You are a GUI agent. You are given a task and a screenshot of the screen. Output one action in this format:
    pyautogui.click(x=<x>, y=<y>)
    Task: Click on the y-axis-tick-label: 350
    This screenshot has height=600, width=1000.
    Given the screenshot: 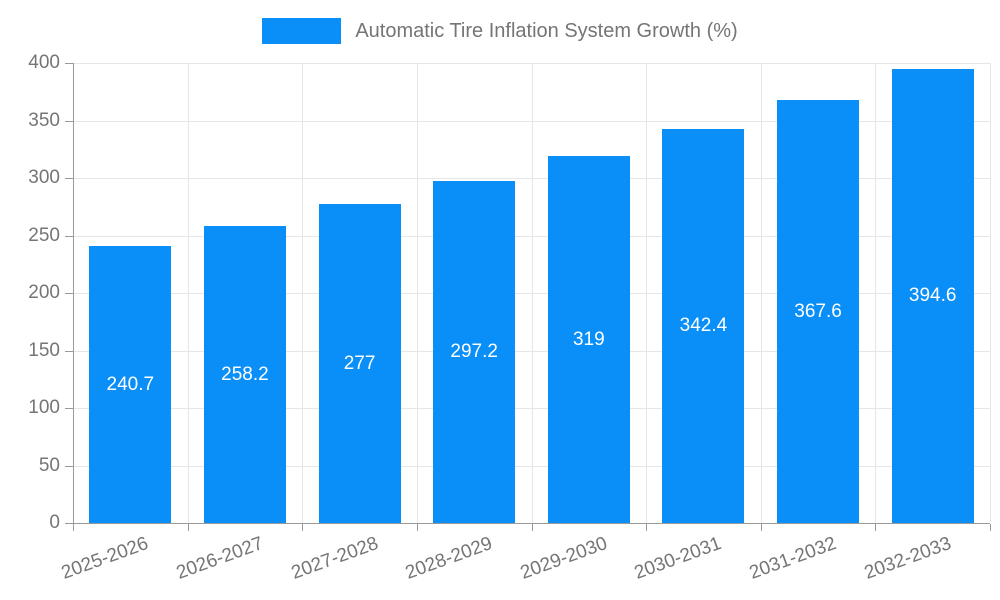 What is the action you would take?
    pyautogui.click(x=44, y=120)
    